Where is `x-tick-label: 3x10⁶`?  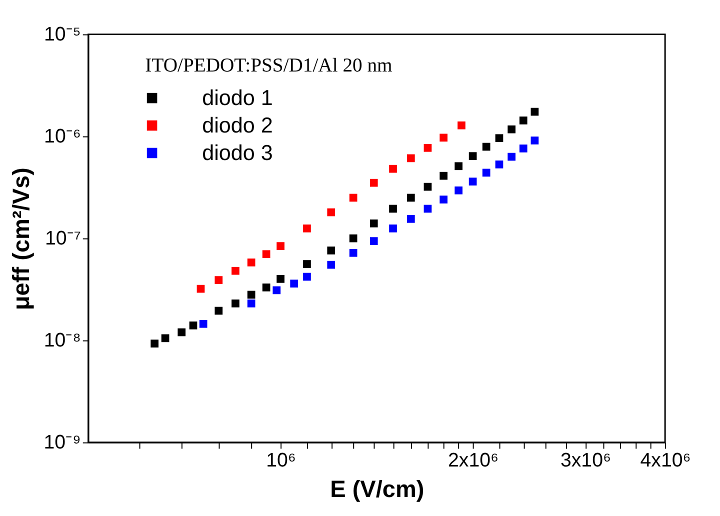
x-tick-label: 3x10⁶ is located at coordinates (586, 460).